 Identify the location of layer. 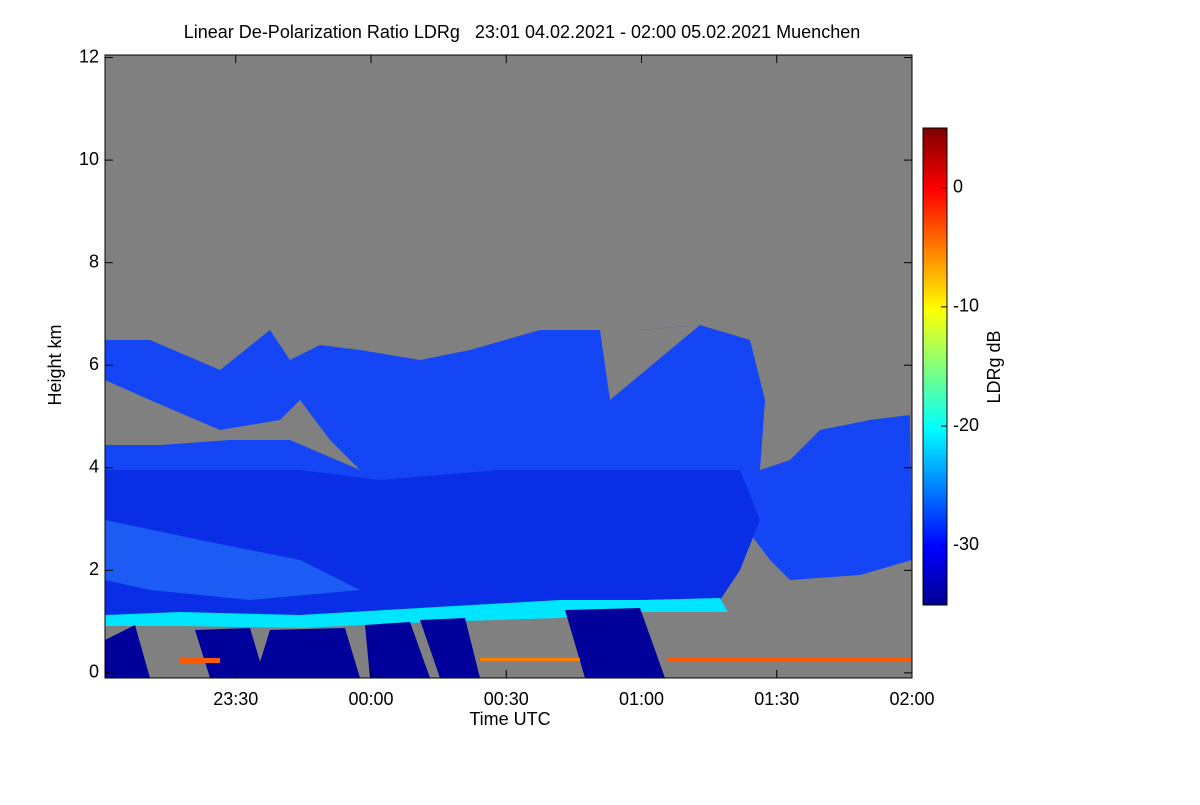
(416, 613).